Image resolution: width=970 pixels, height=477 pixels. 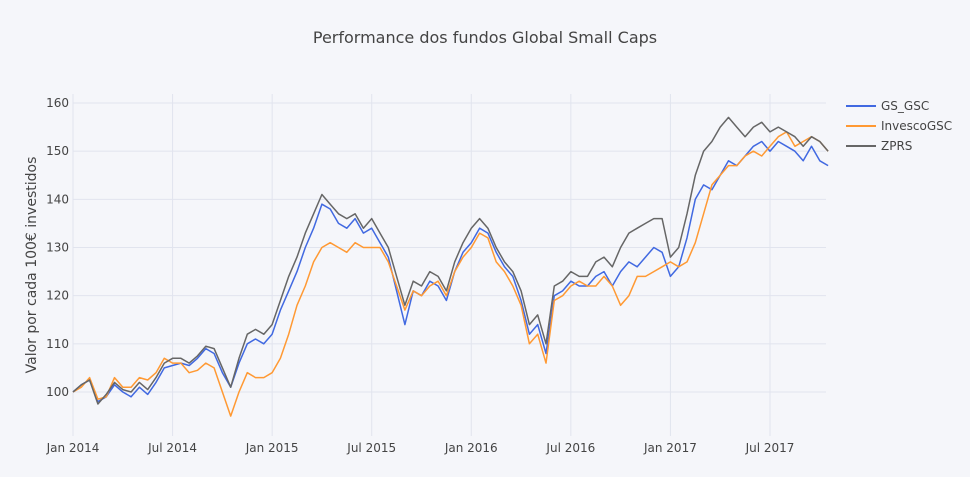 I want to click on y-axis-ticks: 100 110 120 130 140 150 160, so click(x=57, y=247).